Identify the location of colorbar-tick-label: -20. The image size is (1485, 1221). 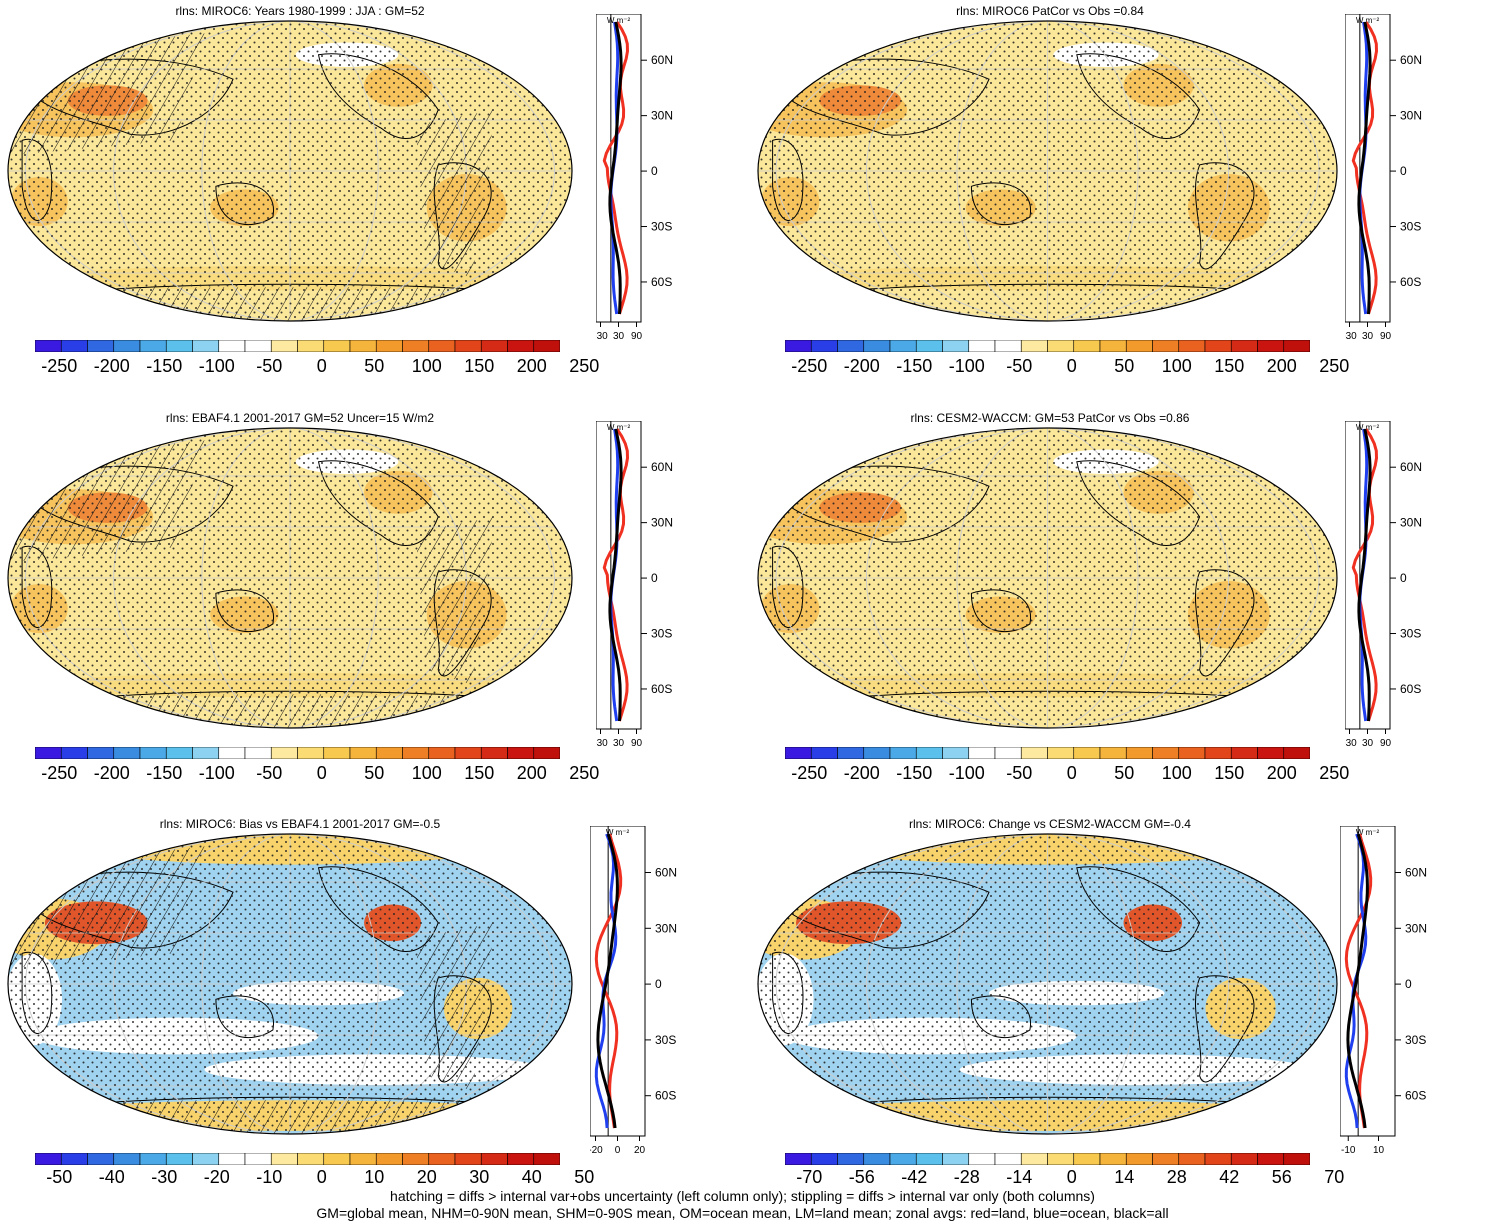
(216, 1177).